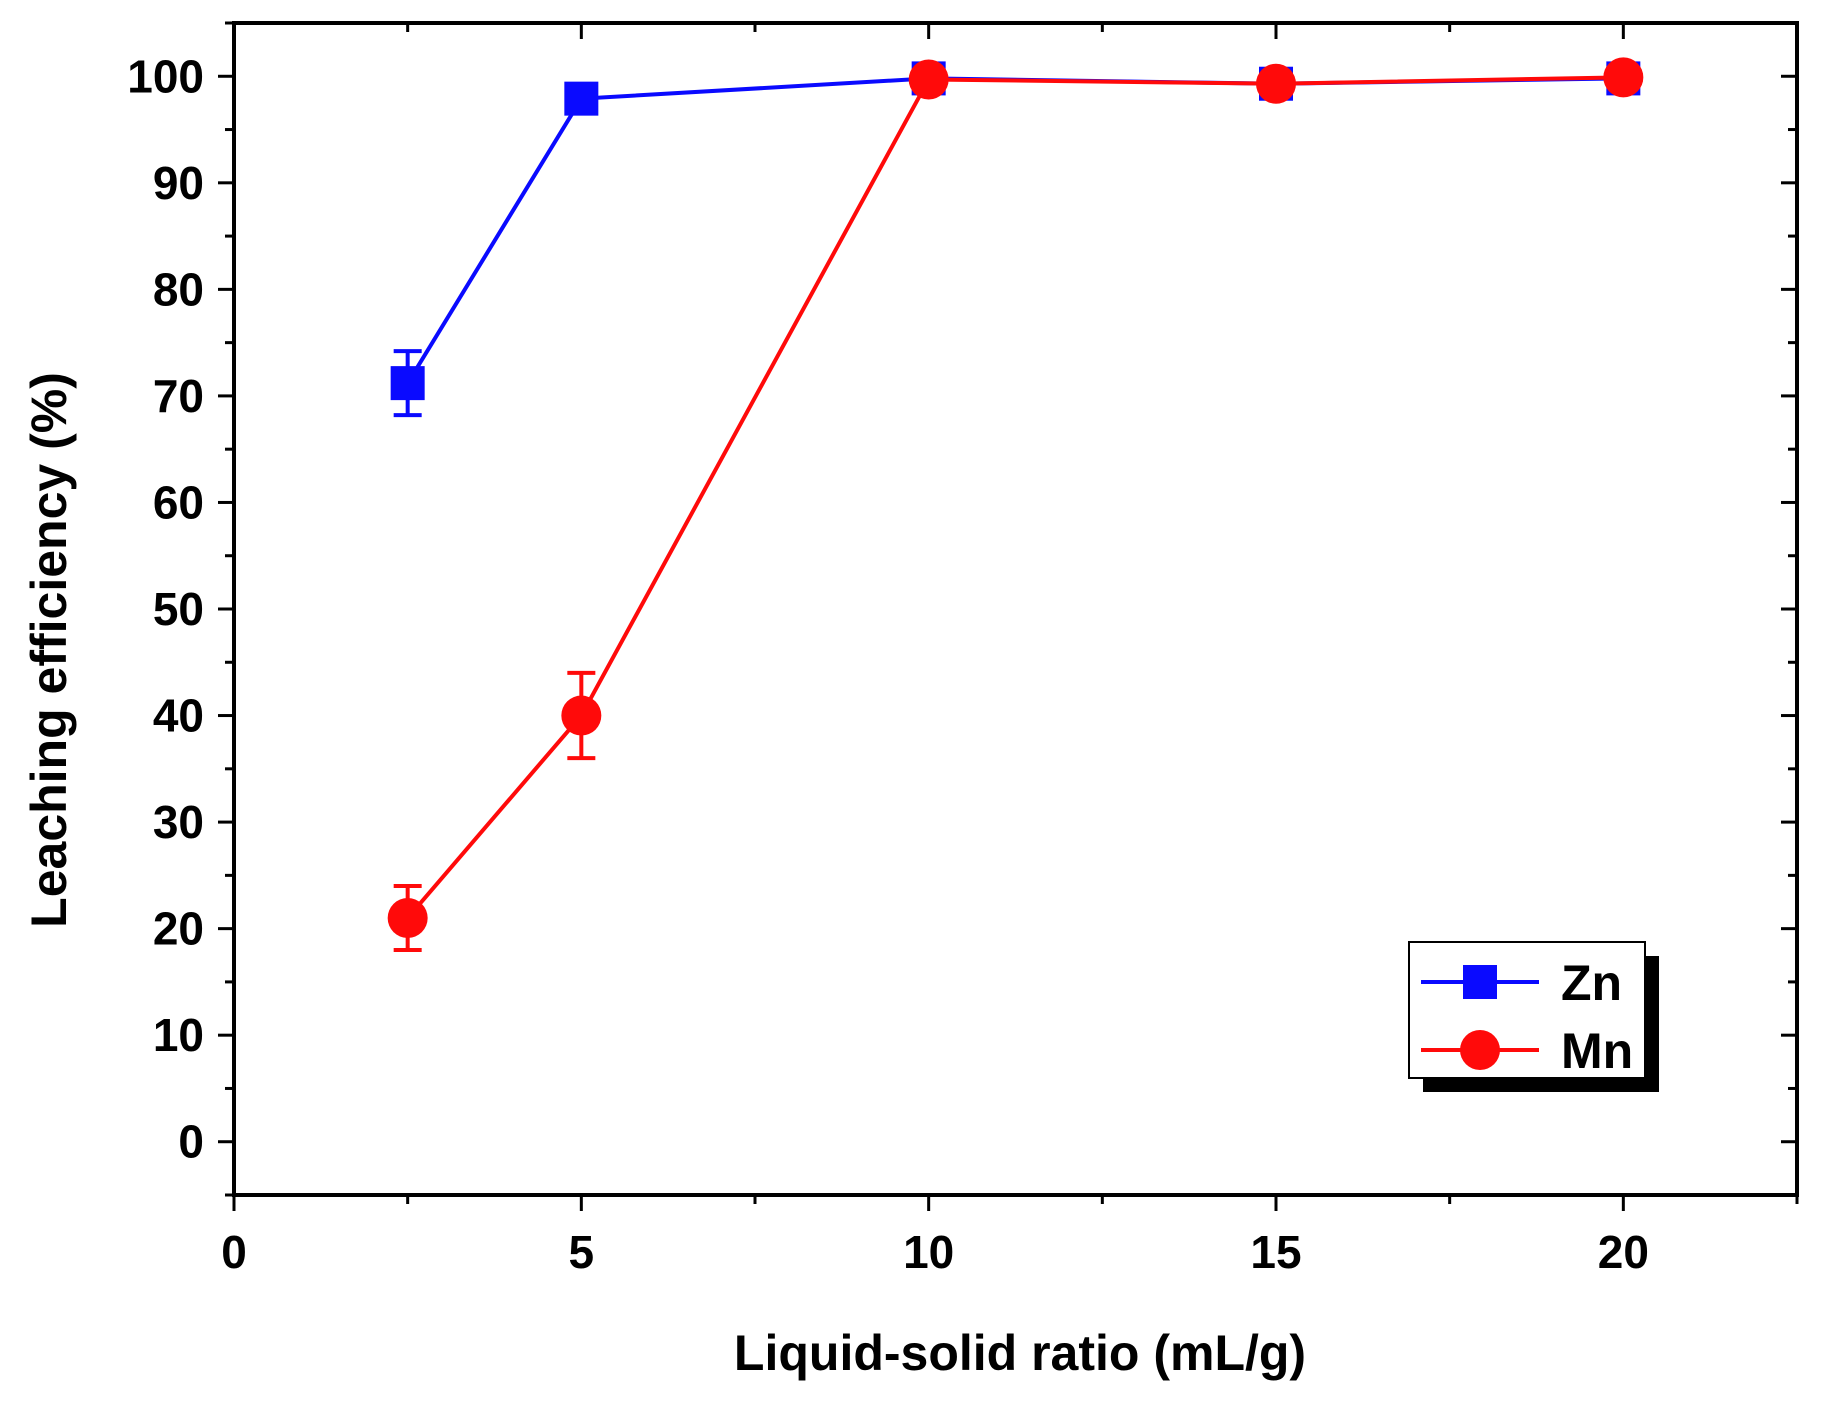  Describe the element at coordinates (178, 289) in the screenshot. I see `y-tick-label: 80` at that location.